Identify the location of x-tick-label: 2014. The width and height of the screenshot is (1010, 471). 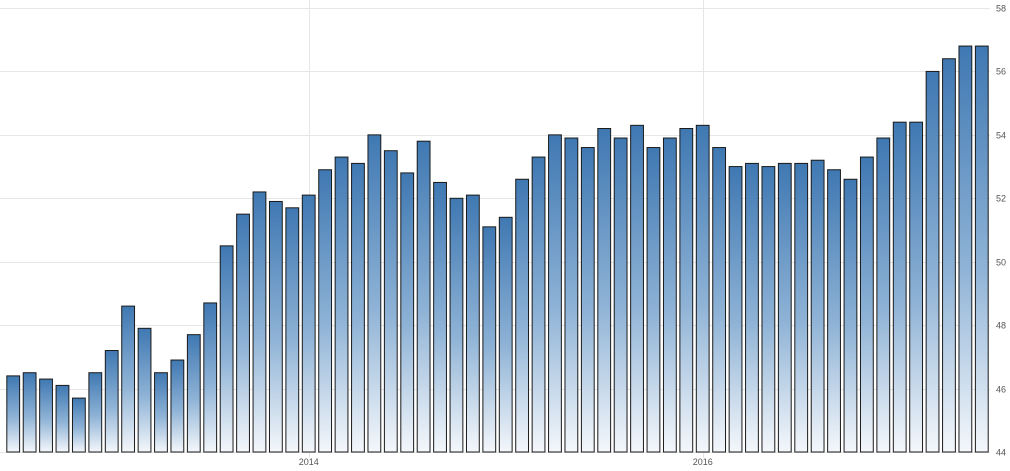
(309, 462).